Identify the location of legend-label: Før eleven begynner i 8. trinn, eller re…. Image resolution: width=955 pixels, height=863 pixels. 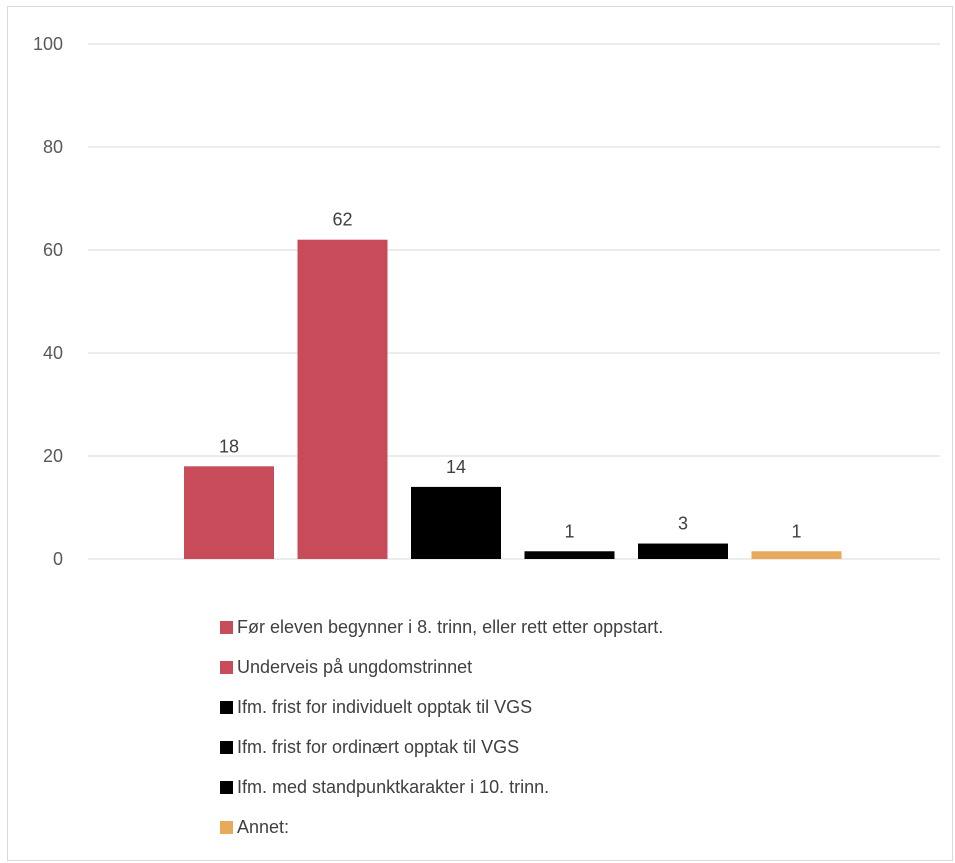
(450, 626).